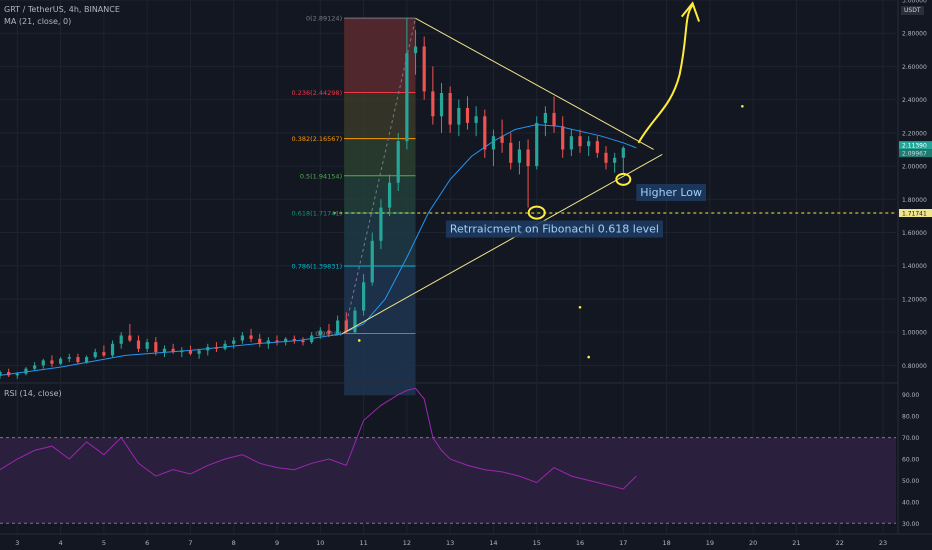  What do you see at coordinates (536, 212) in the screenshot?
I see `retracement-circle` at bounding box center [536, 212].